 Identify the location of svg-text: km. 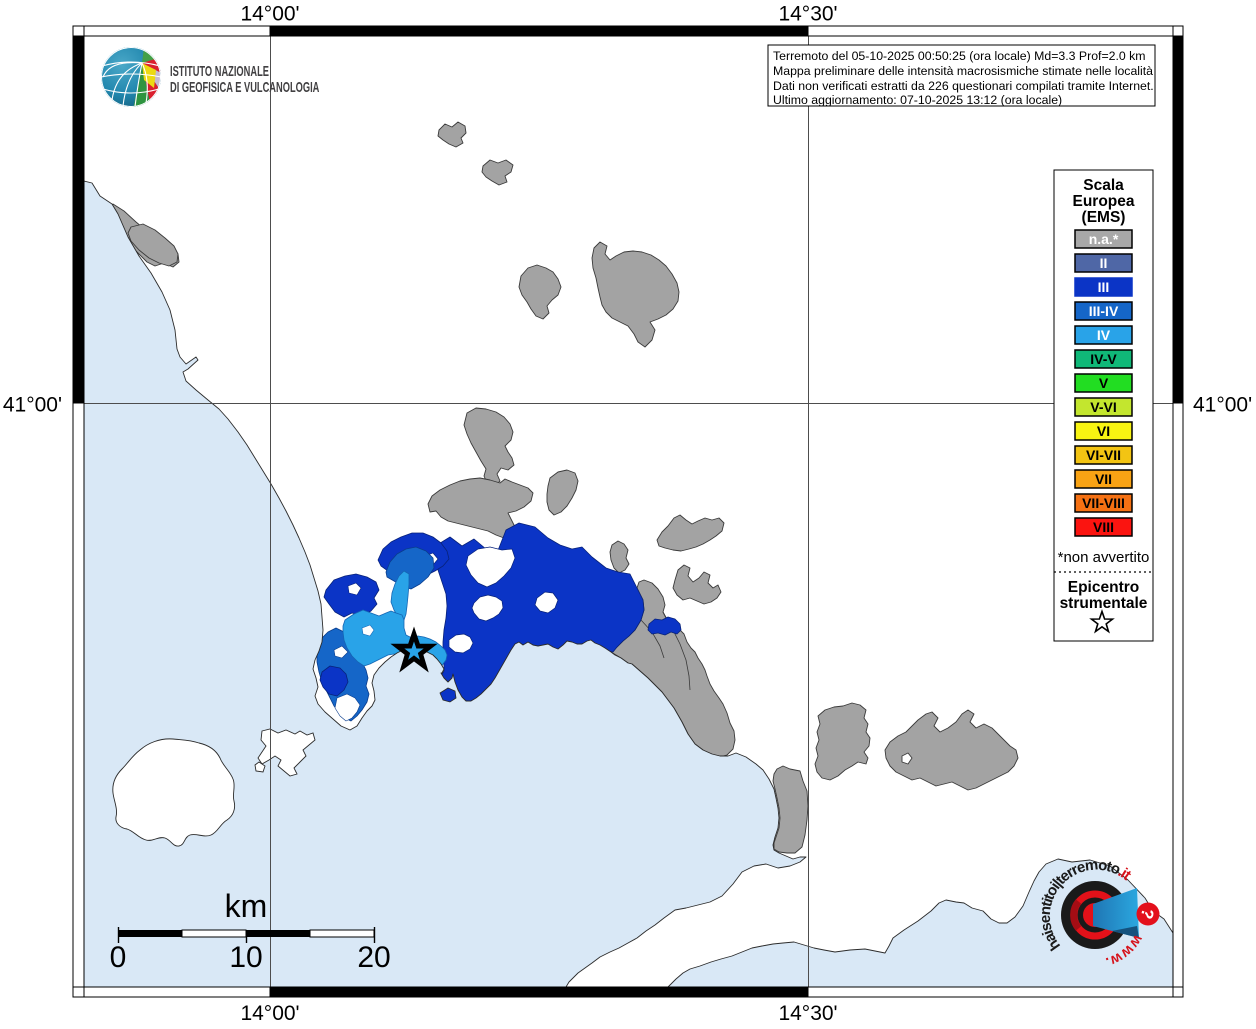
(246, 906).